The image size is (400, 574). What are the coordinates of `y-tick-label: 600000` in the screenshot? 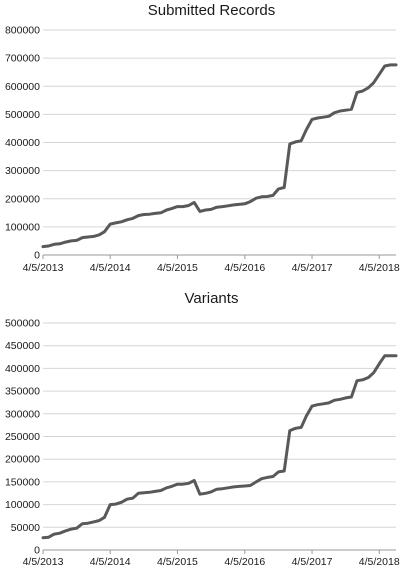 It's located at (22, 87).